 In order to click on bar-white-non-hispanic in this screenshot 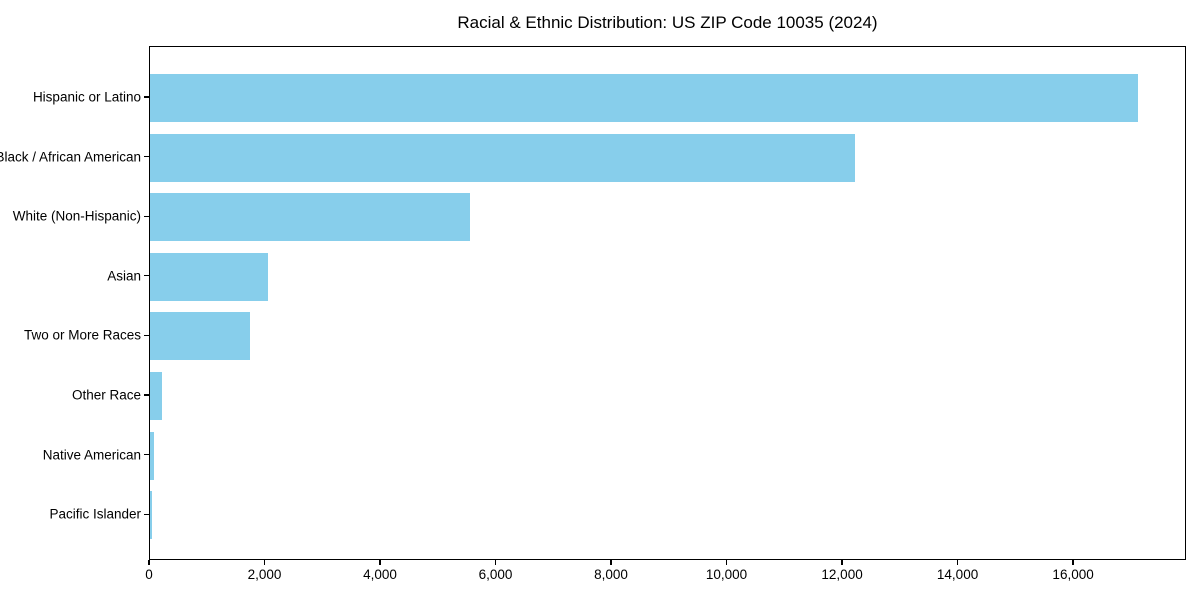, I will do `click(310, 217)`.